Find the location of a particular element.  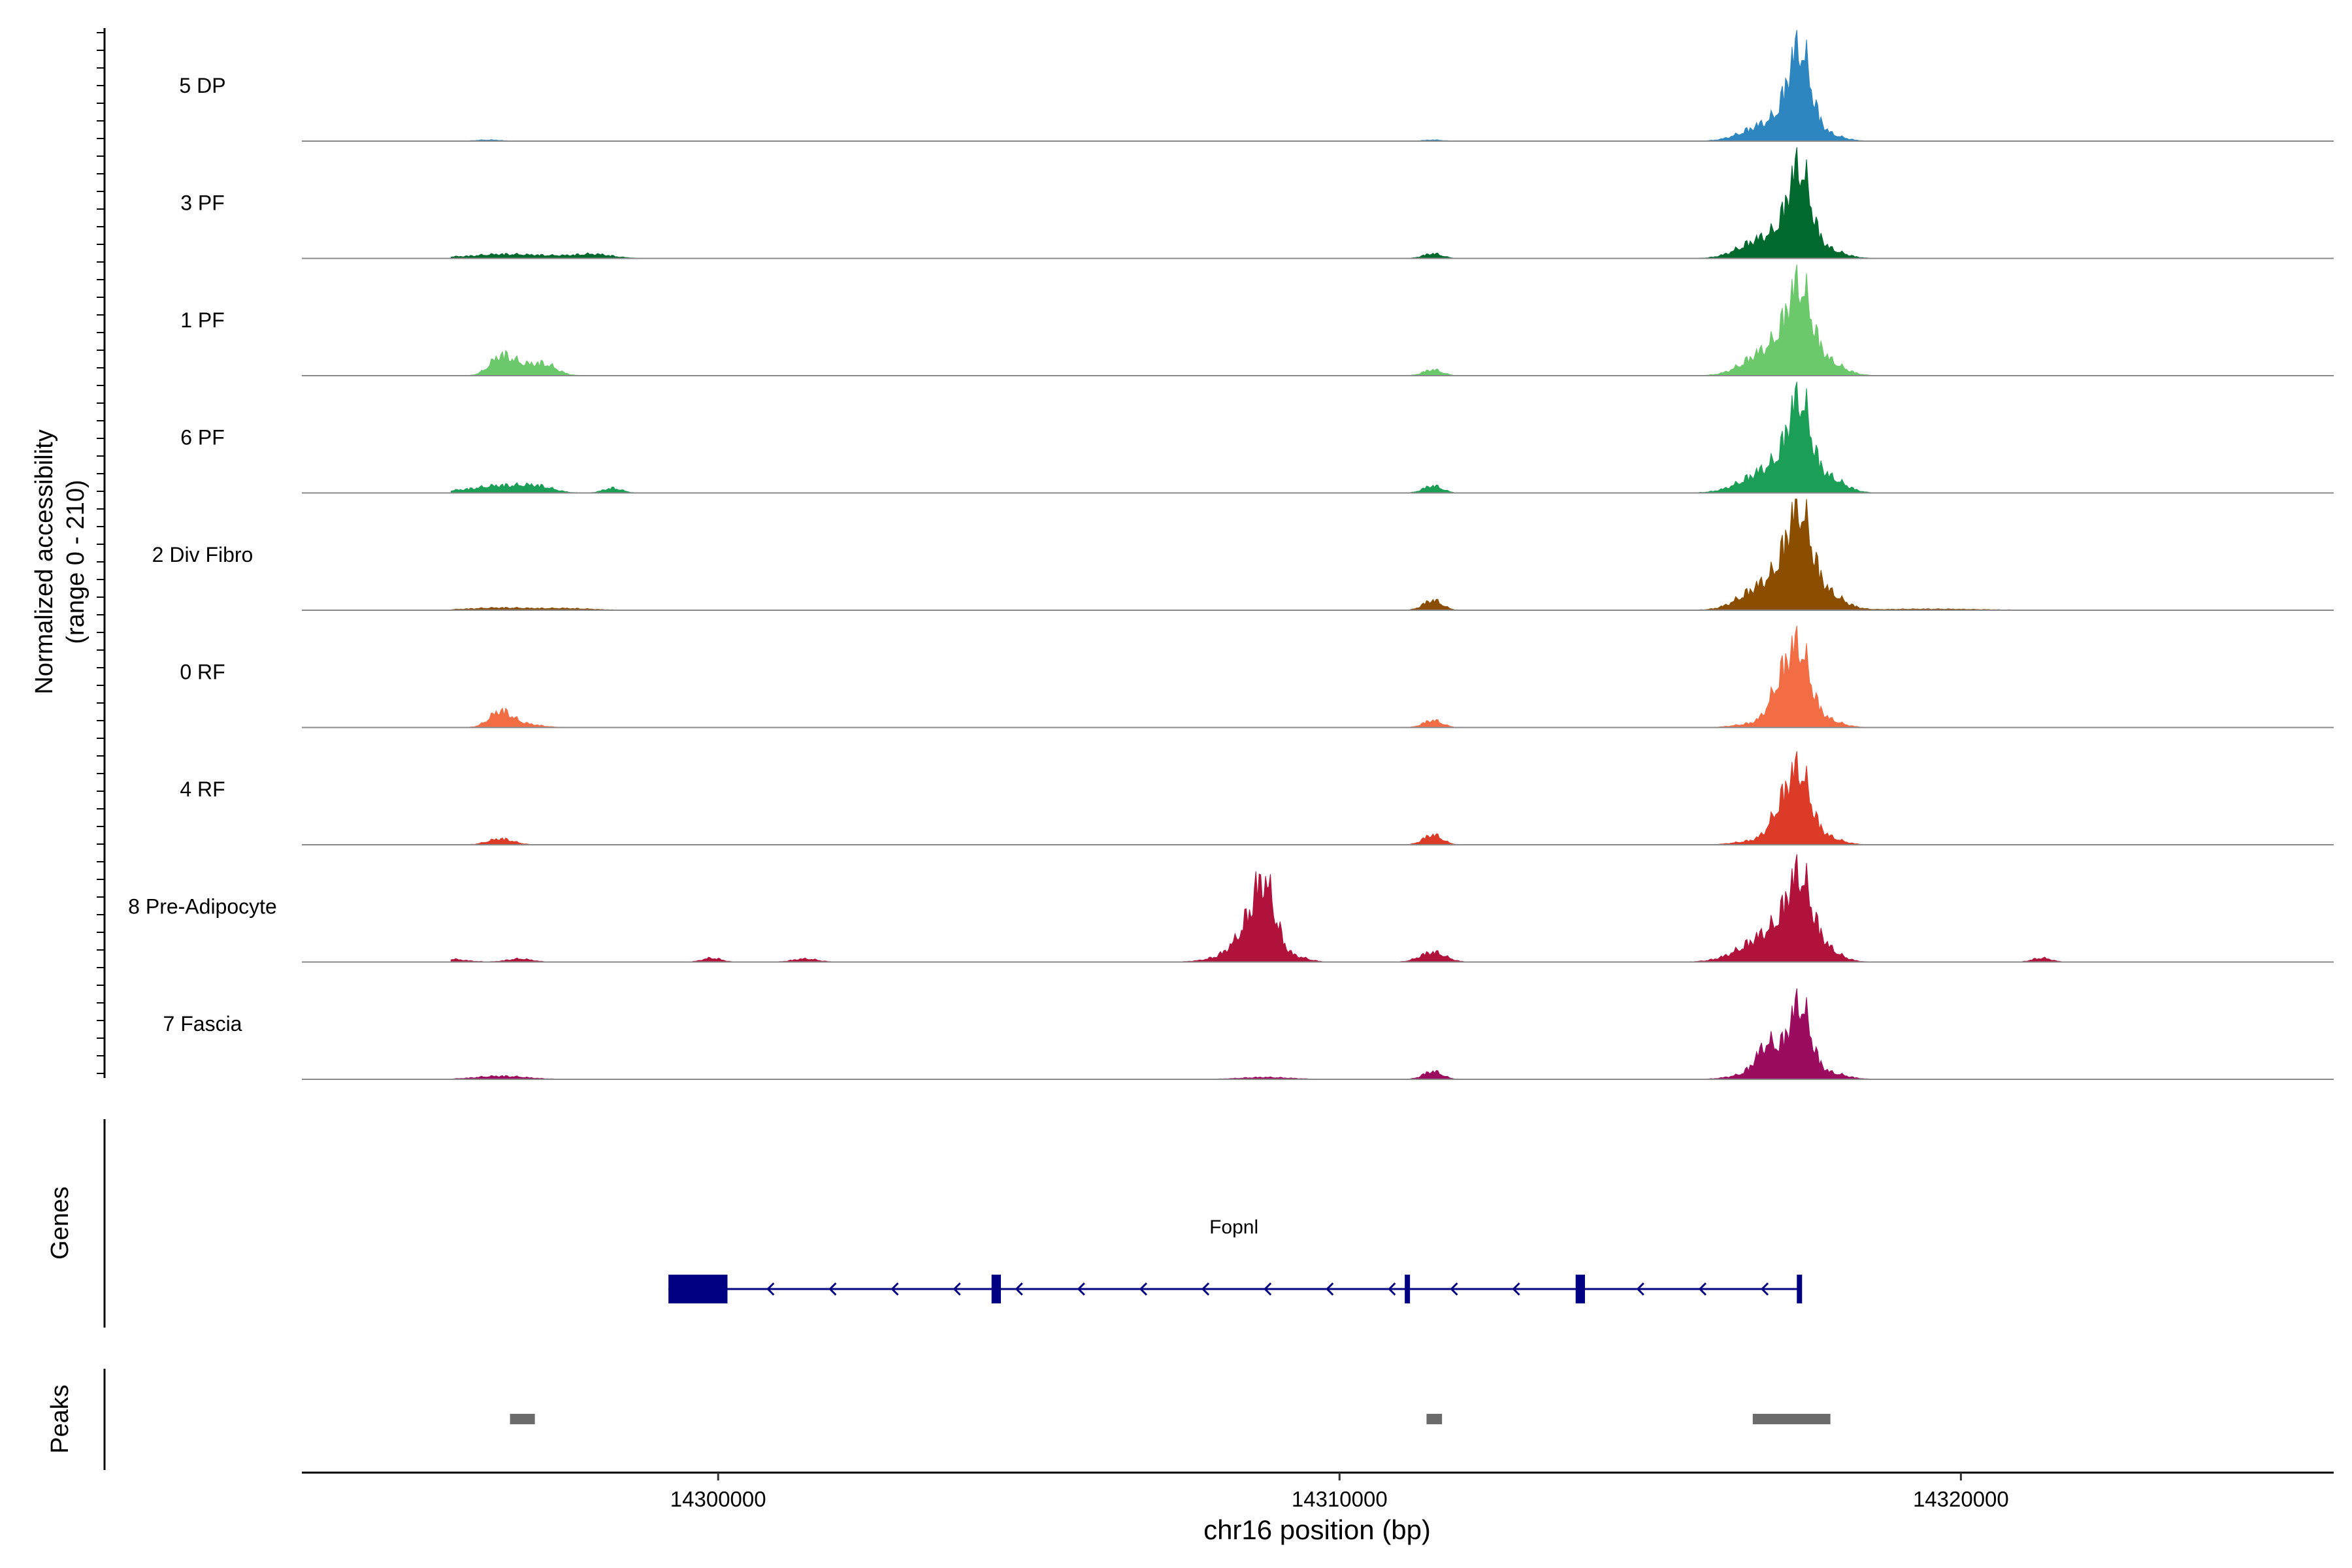

track-4: 6 PF is located at coordinates (1257, 438).